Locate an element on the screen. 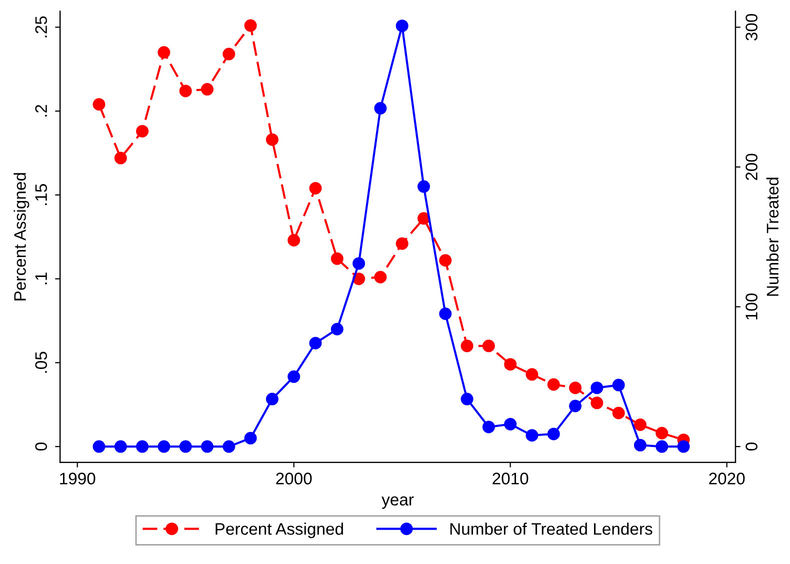 This screenshot has width=790, height=564. y2-axis-title: Number Treated is located at coordinates (772, 237).